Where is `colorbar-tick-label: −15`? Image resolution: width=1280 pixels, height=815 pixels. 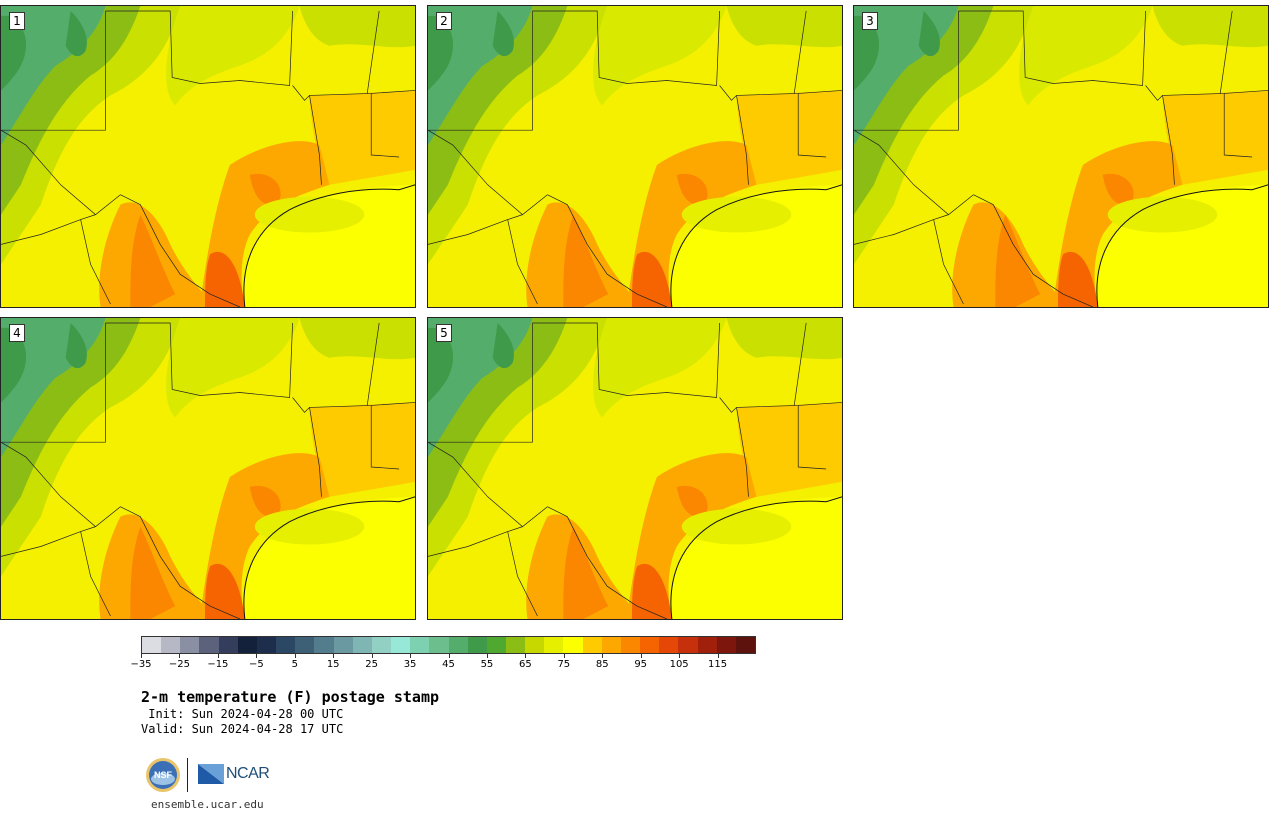 colorbar-tick-label: −15 is located at coordinates (218, 664).